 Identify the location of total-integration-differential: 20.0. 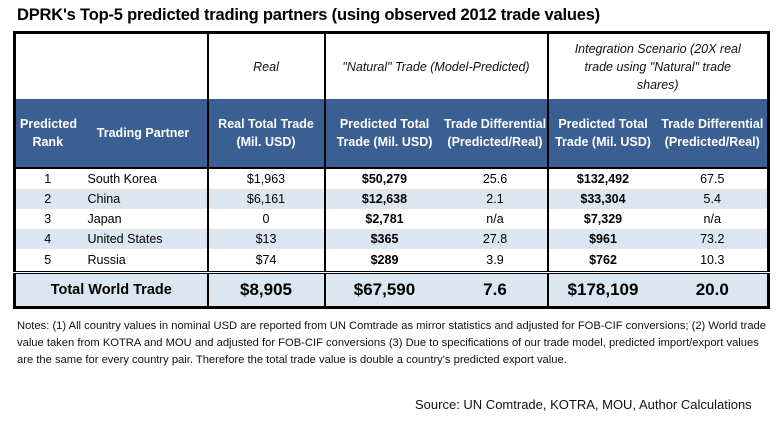
(713, 290).